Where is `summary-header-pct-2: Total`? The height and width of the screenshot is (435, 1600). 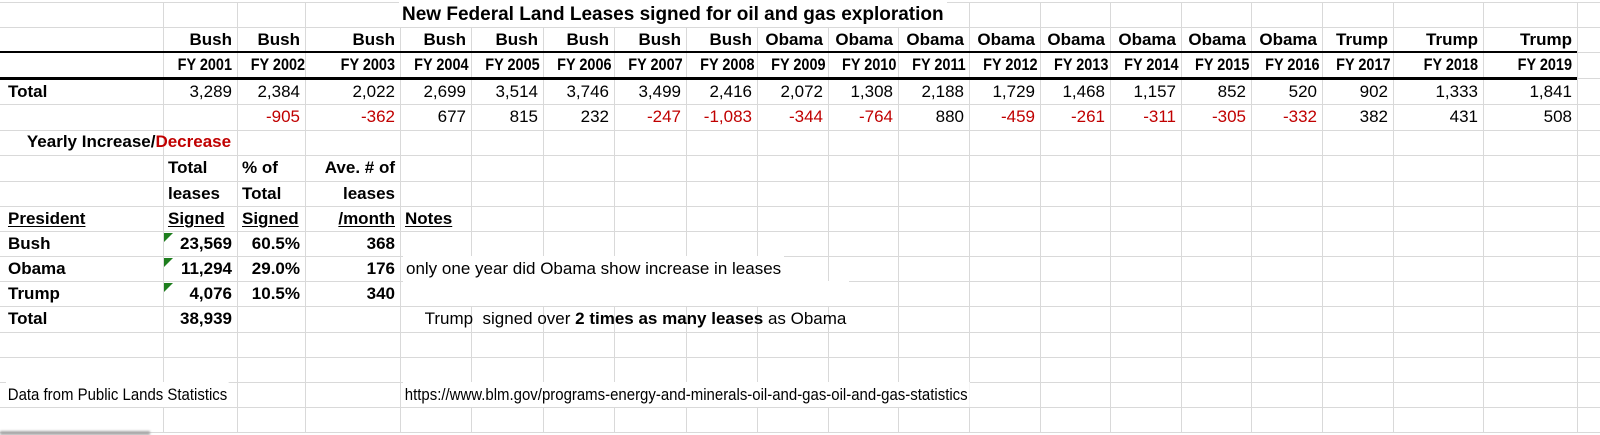
summary-header-pct-2: Total is located at coordinates (262, 193).